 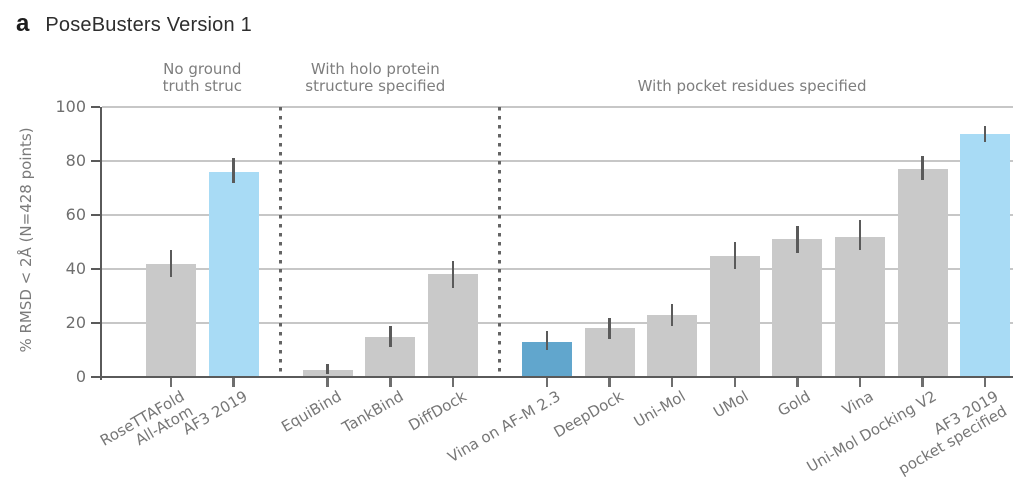 What do you see at coordinates (148, 25) in the screenshot?
I see `chart-title: PoseBusters Version 1` at bounding box center [148, 25].